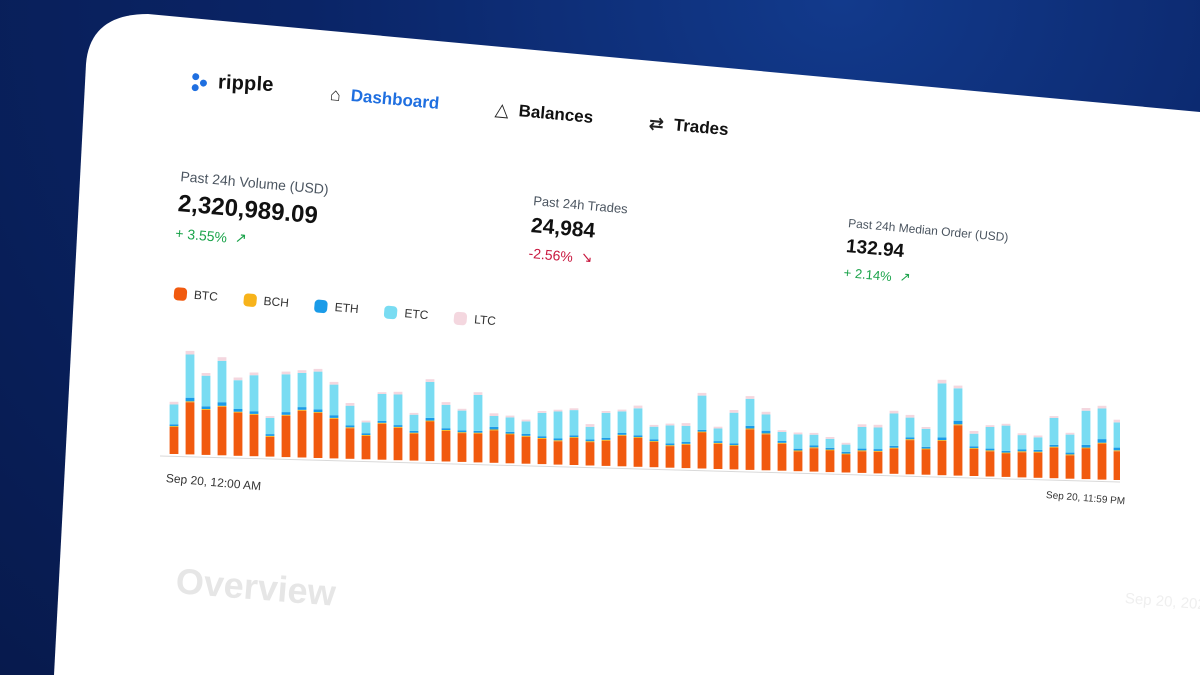  Describe the element at coordinates (232, 83) in the screenshot. I see `ripple-logo: ripple` at that location.